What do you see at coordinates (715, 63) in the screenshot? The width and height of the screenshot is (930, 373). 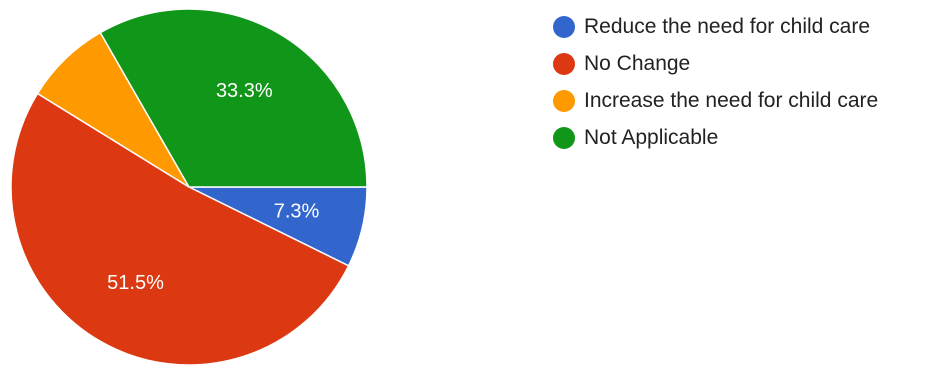 I see `legend-item-1: No Change` at bounding box center [715, 63].